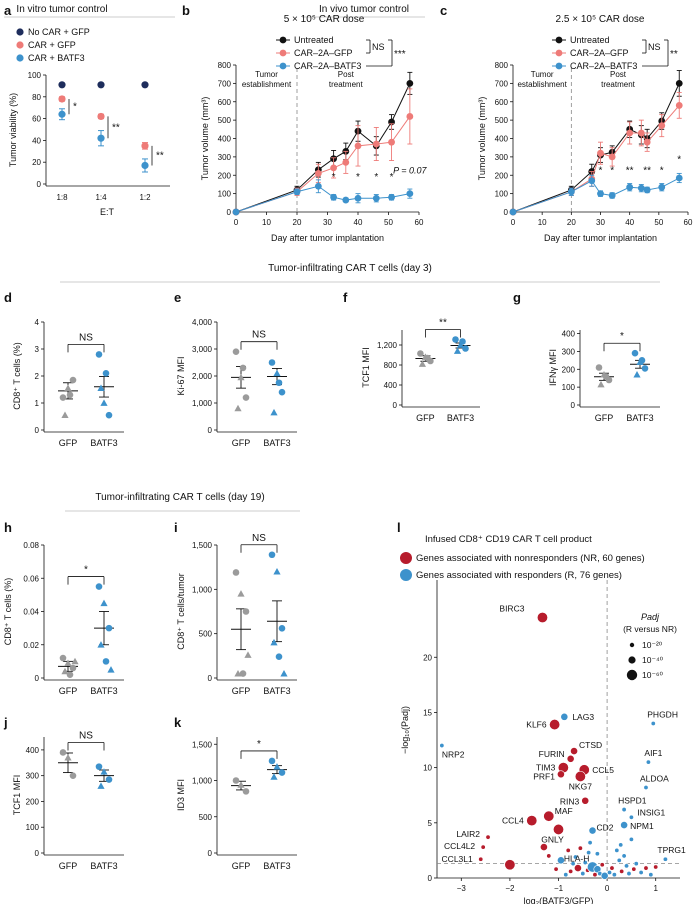 The image size is (693, 904). Describe the element at coordinates (37, 403) in the screenshot. I see `d-y-tick-label: 1` at that location.